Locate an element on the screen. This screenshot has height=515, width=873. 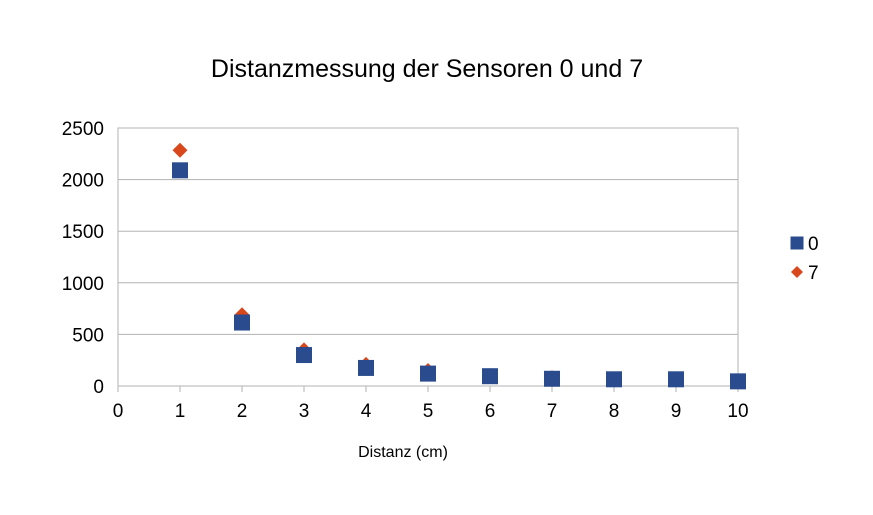
x-tick-label: 0 is located at coordinates (118, 411).